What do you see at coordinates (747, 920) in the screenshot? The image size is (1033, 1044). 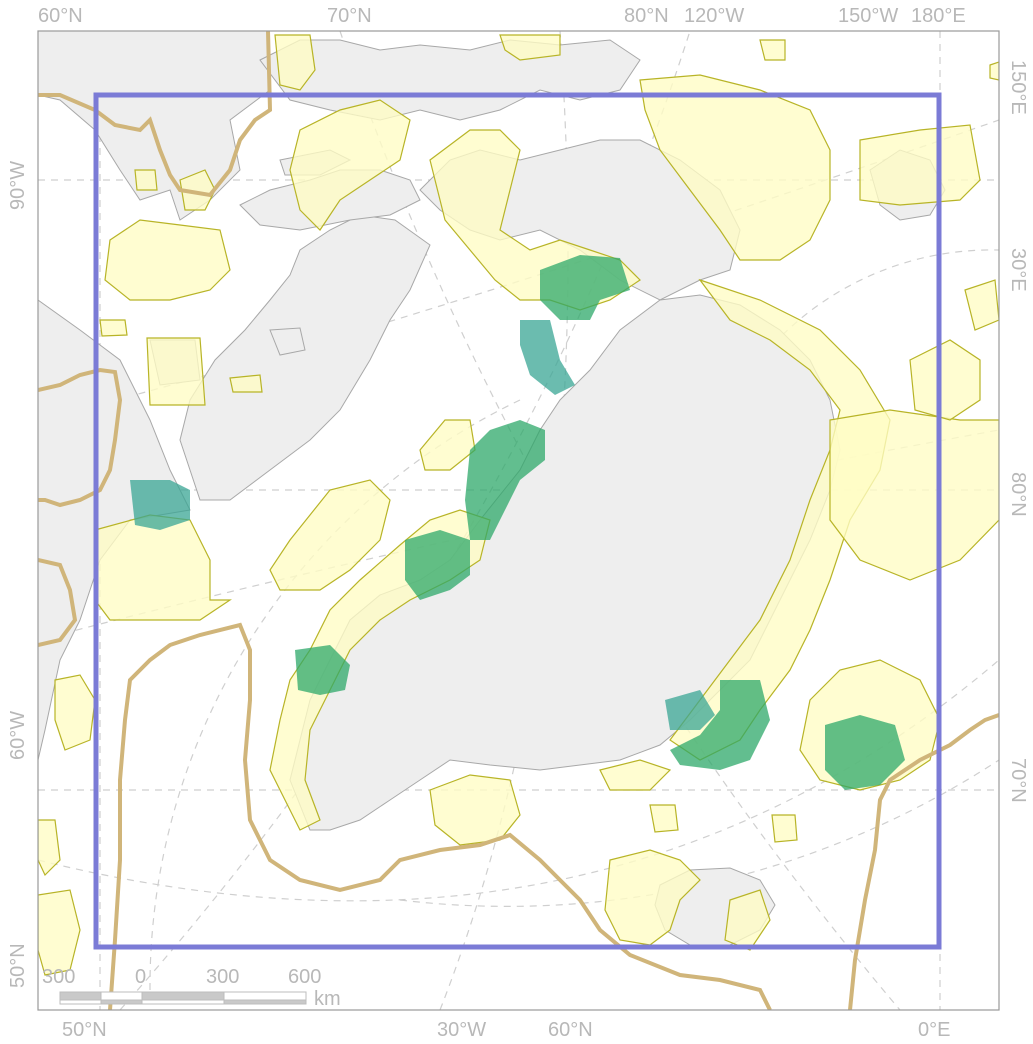 I see `habitat-area-iceland-east` at bounding box center [747, 920].